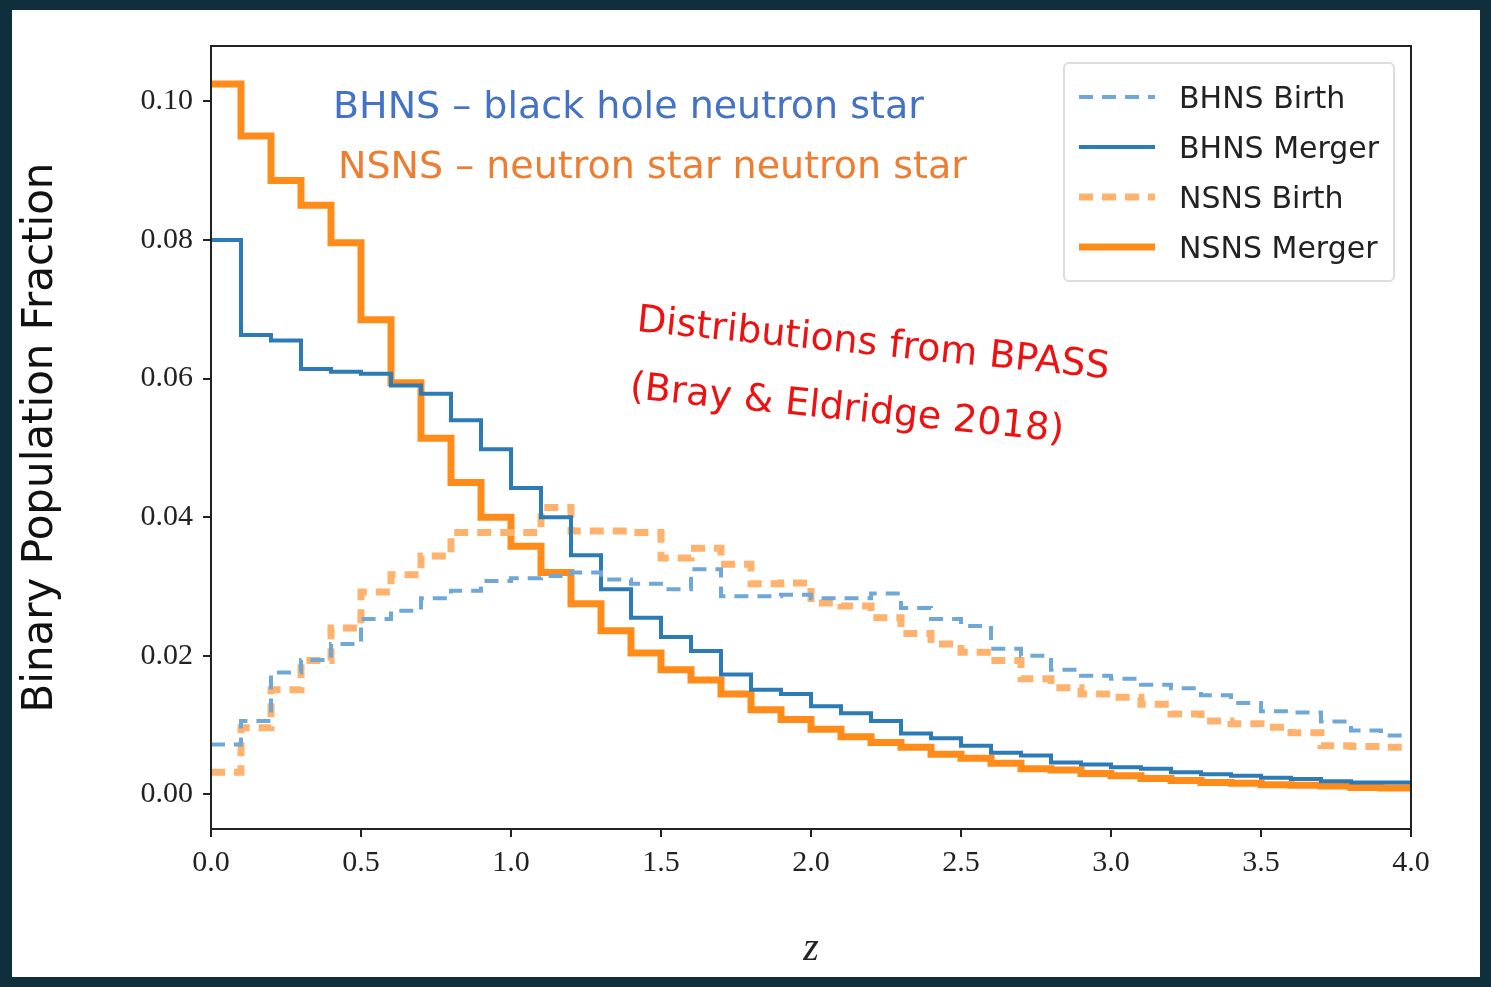  What do you see at coordinates (1262, 97) in the screenshot?
I see `legend-label: BHNS Birth` at bounding box center [1262, 97].